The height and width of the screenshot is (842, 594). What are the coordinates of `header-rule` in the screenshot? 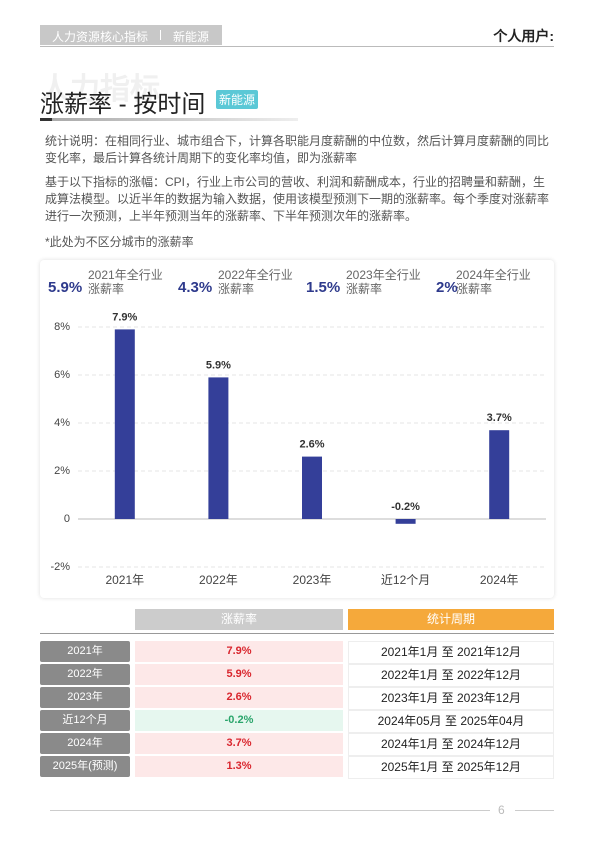 It's located at (297, 46).